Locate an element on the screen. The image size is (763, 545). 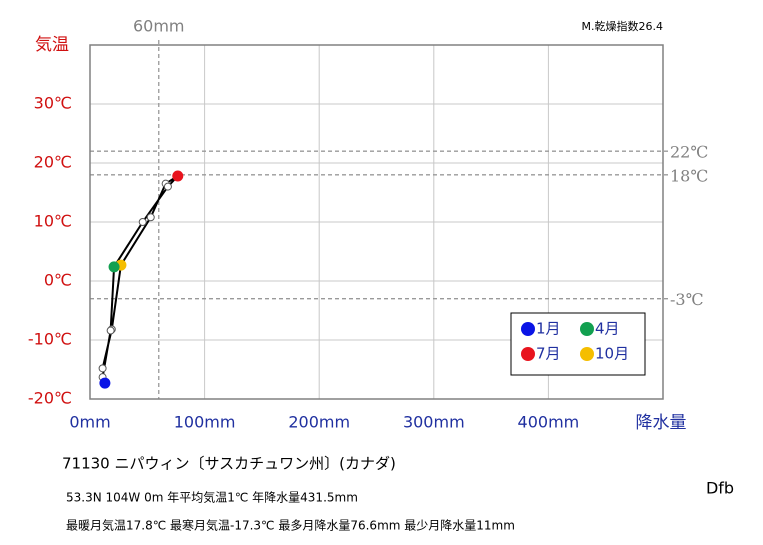
legend-label: 10月 is located at coordinates (612, 354).